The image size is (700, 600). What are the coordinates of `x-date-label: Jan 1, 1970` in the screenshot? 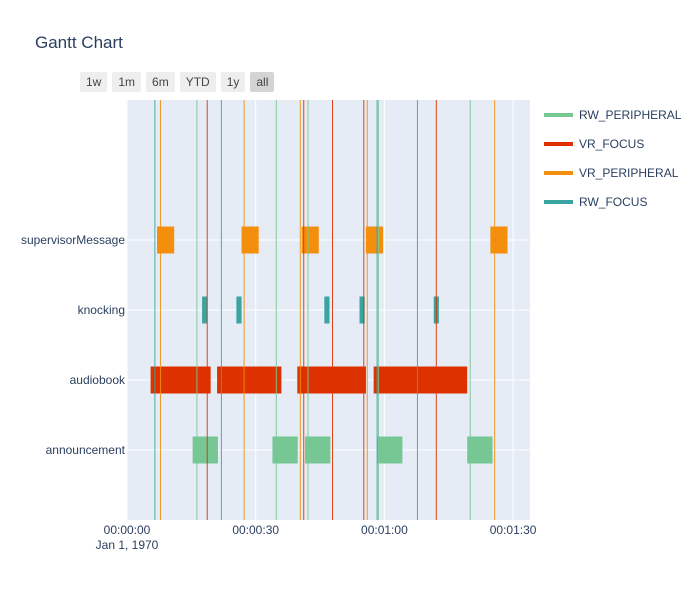 It's located at (127, 545).